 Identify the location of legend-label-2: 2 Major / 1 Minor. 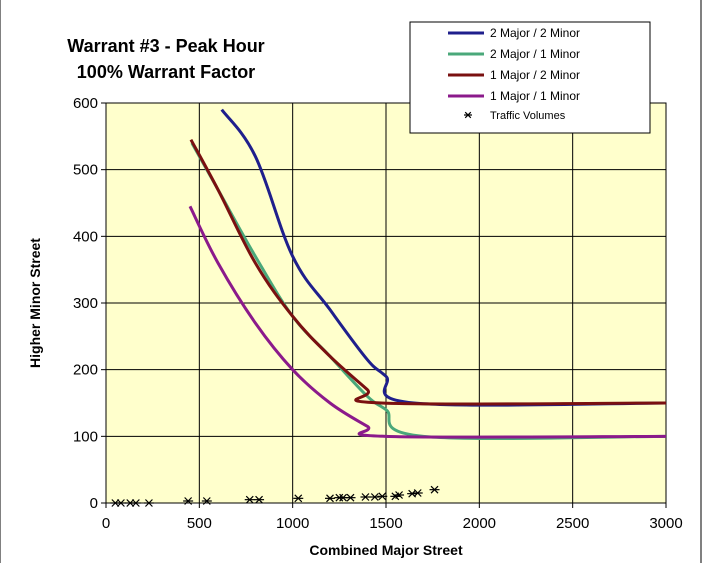
(535, 54).